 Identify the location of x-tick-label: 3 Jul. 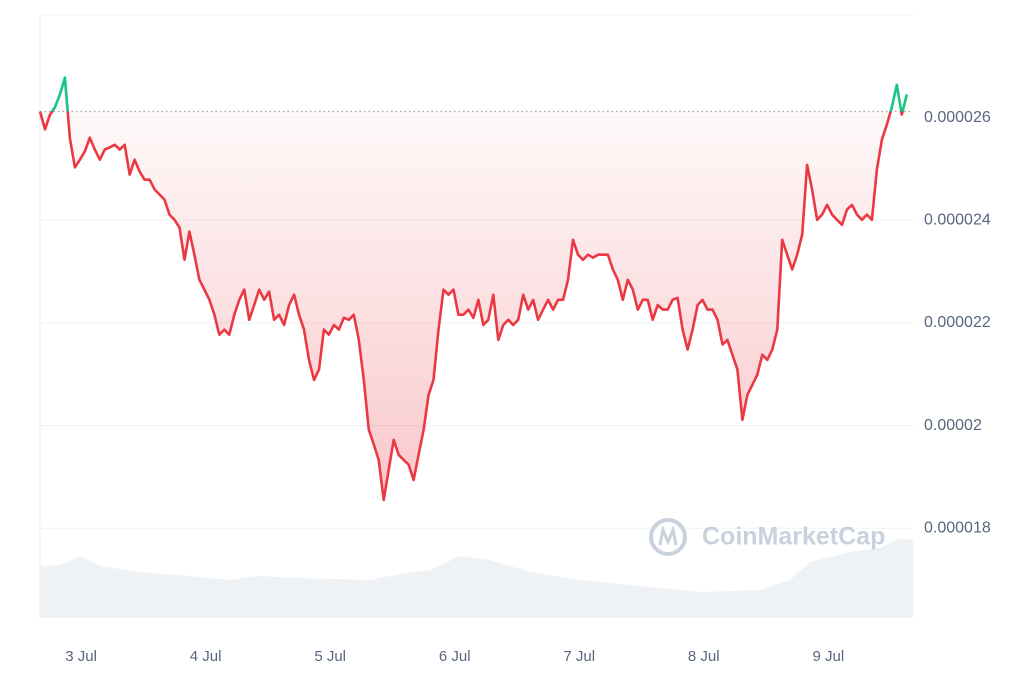
(81, 656).